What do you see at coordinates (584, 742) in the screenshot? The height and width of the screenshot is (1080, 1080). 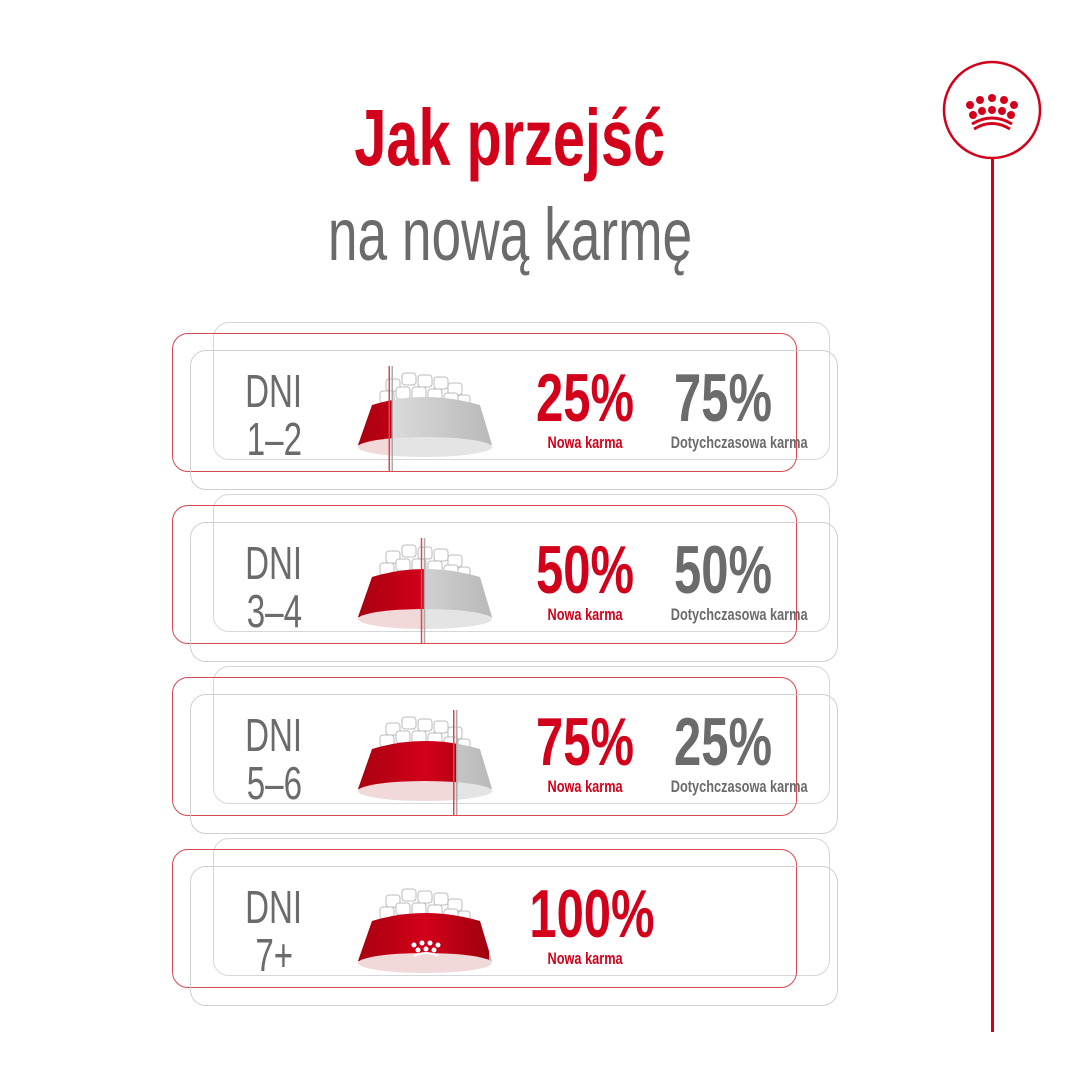 I see `new-food-percent: 75%` at bounding box center [584, 742].